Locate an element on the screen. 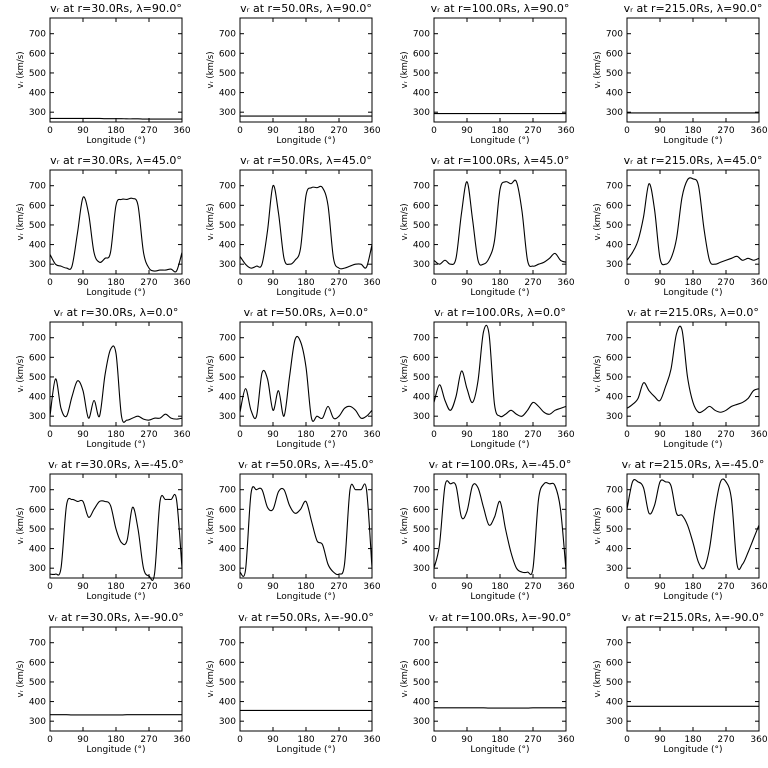 Image resolution: width=768 pixels, height=768 pixels. panel-title: vᵣ at r=30.0Rs, λ=90.0° is located at coordinates (116, 8).